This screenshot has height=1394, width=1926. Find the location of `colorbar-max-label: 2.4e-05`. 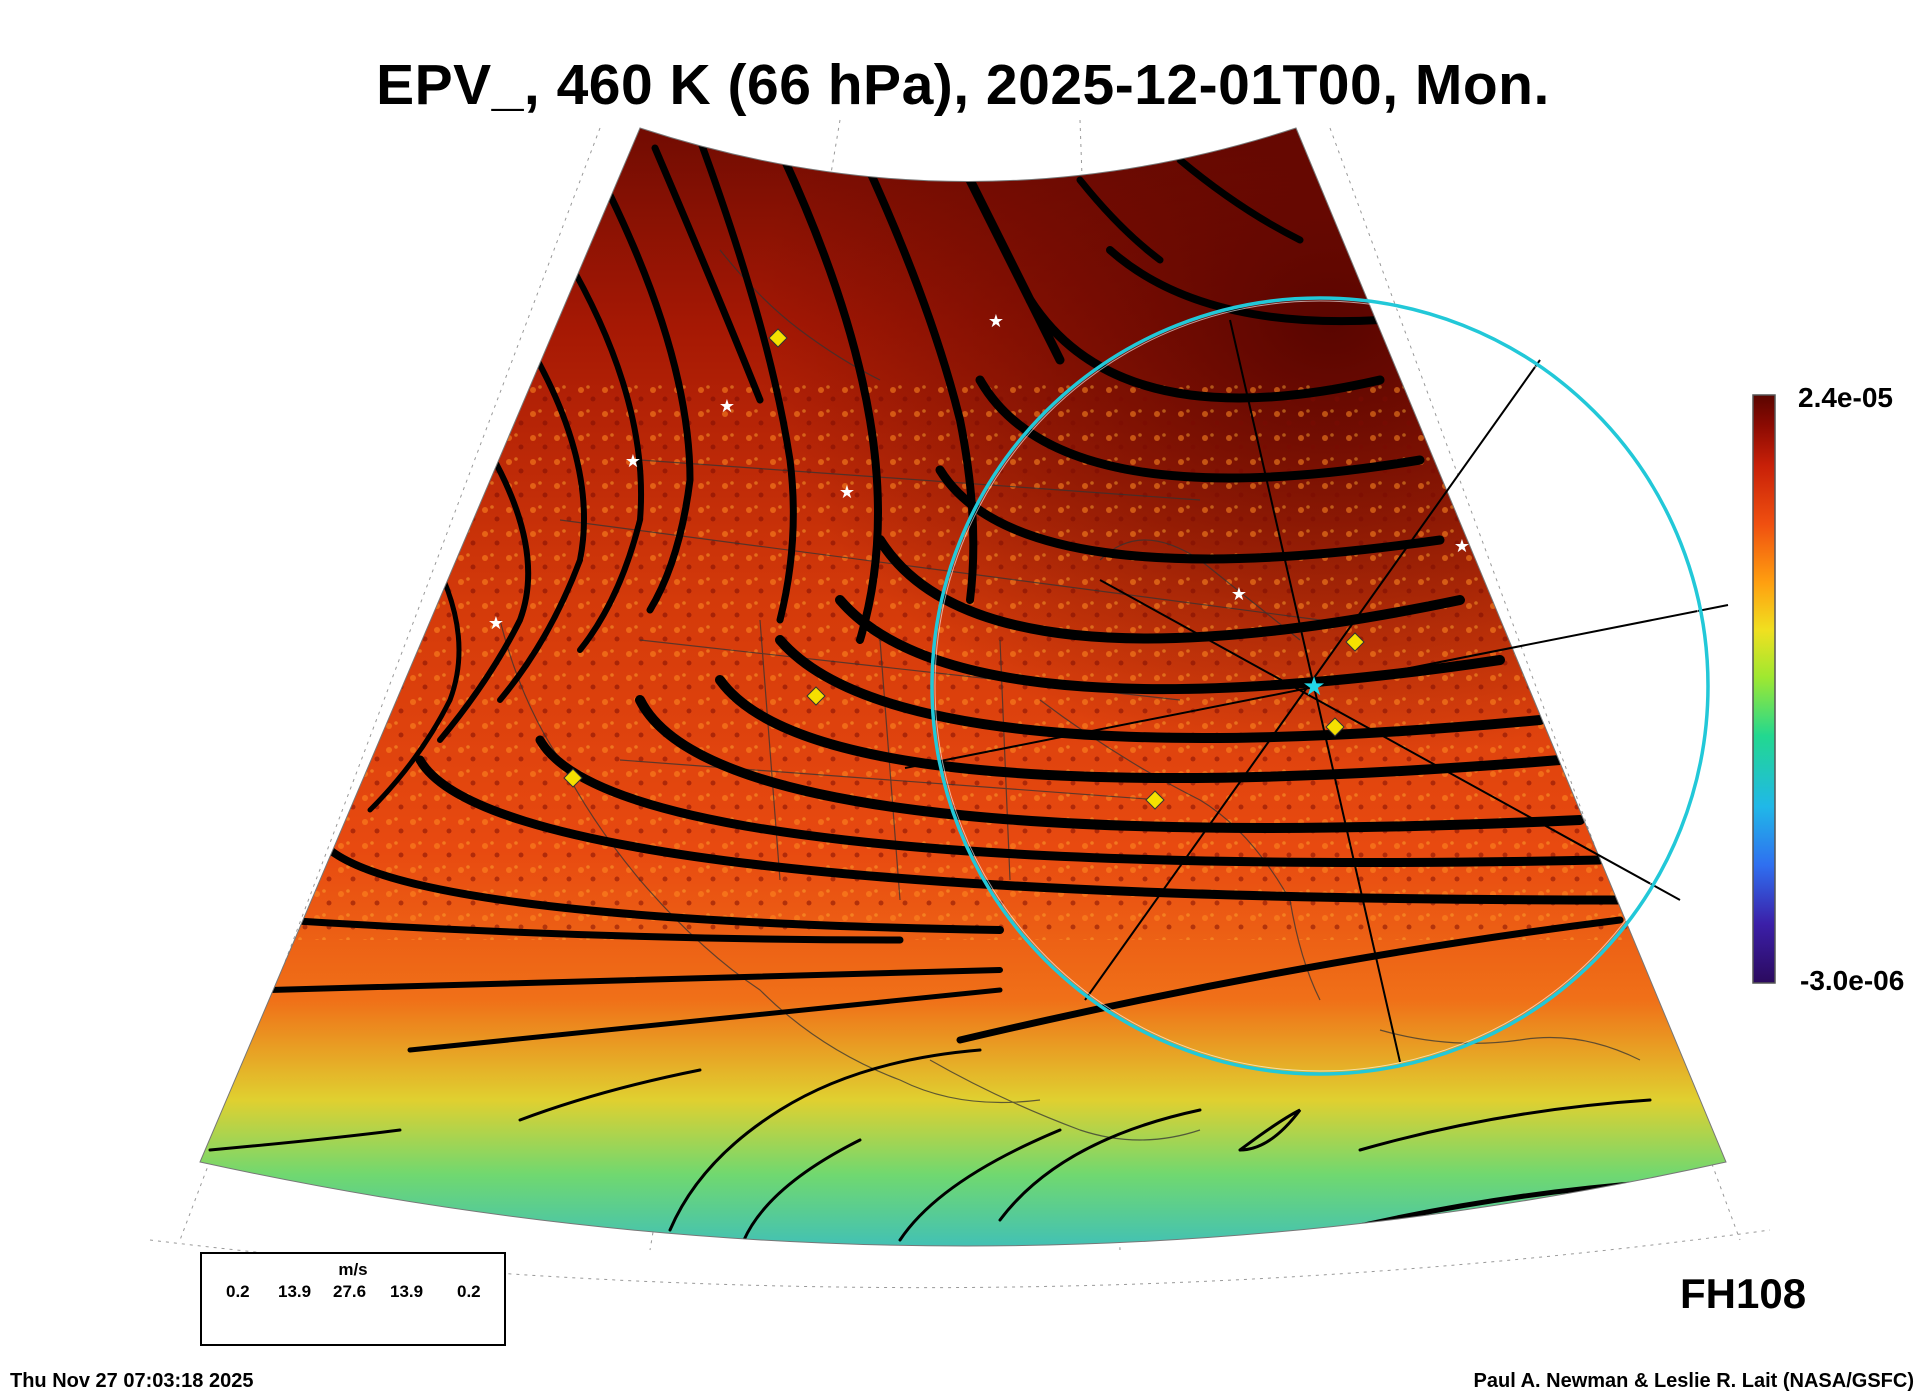

colorbar-max-label: 2.4e-05 is located at coordinates (1845, 397).